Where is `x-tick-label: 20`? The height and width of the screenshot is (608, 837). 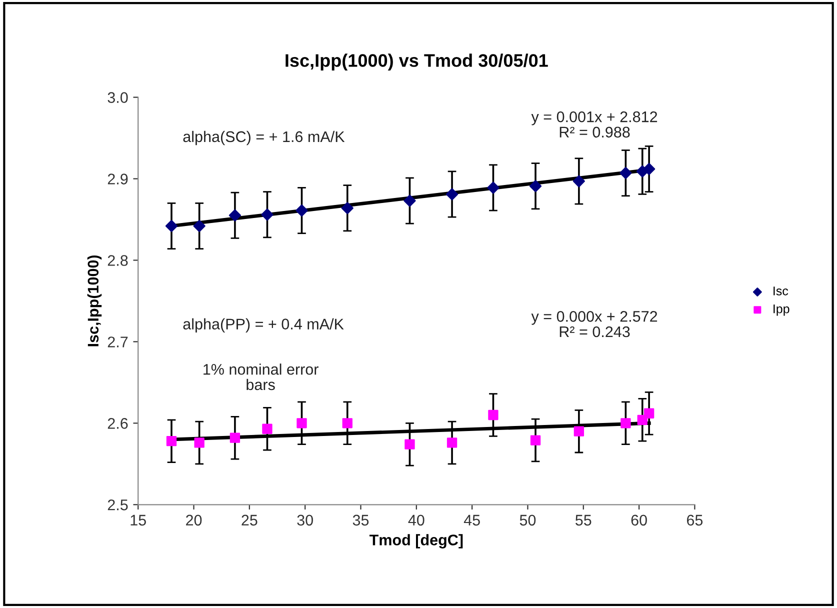 x-tick-label: 20 is located at coordinates (194, 520).